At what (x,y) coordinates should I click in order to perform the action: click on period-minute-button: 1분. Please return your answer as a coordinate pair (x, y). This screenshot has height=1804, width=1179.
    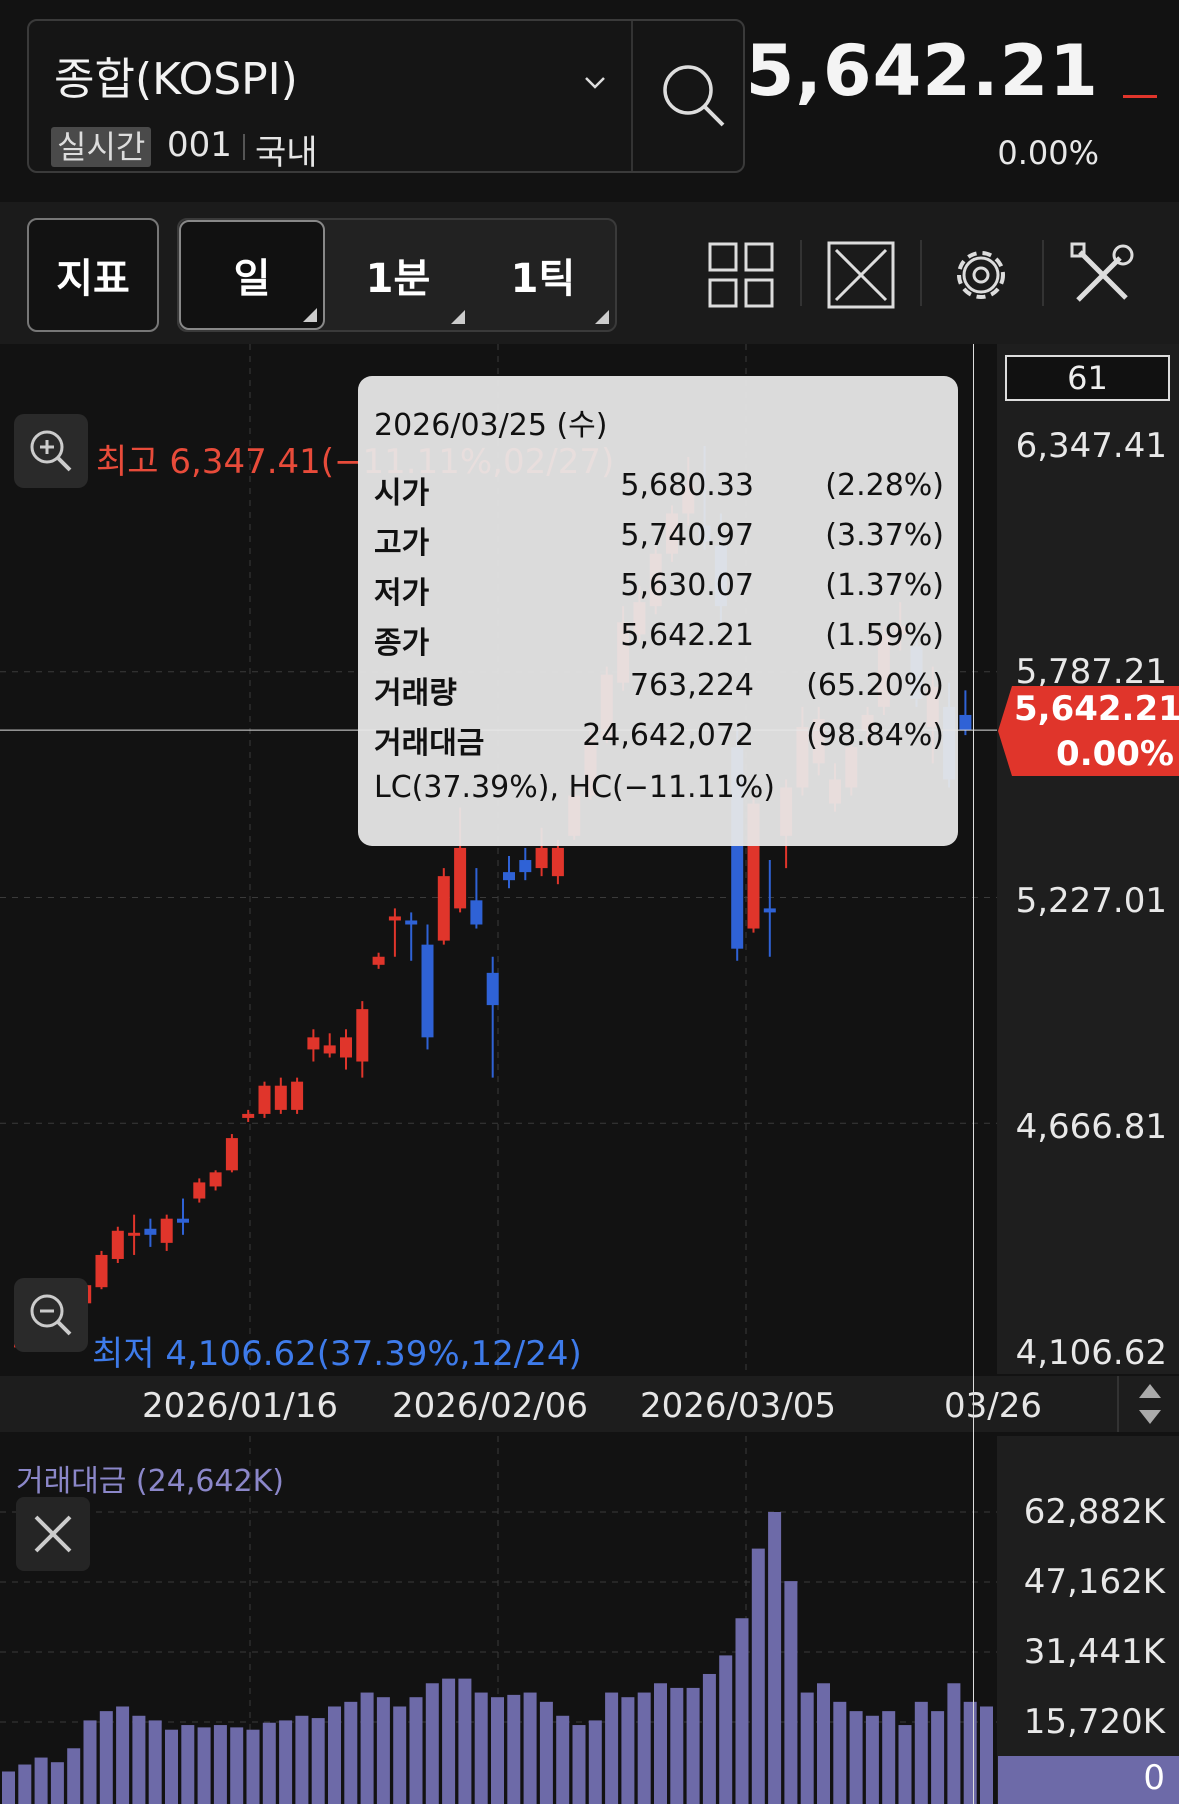
    Looking at the image, I should click on (398, 275).